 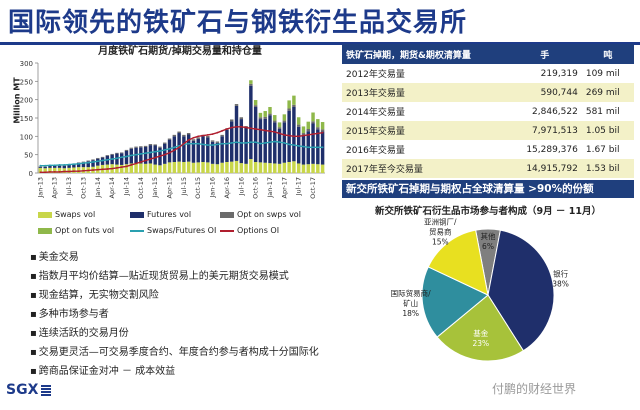 What do you see at coordinates (249, 230) in the screenshot?
I see `legend-item: Options OI` at bounding box center [249, 230].